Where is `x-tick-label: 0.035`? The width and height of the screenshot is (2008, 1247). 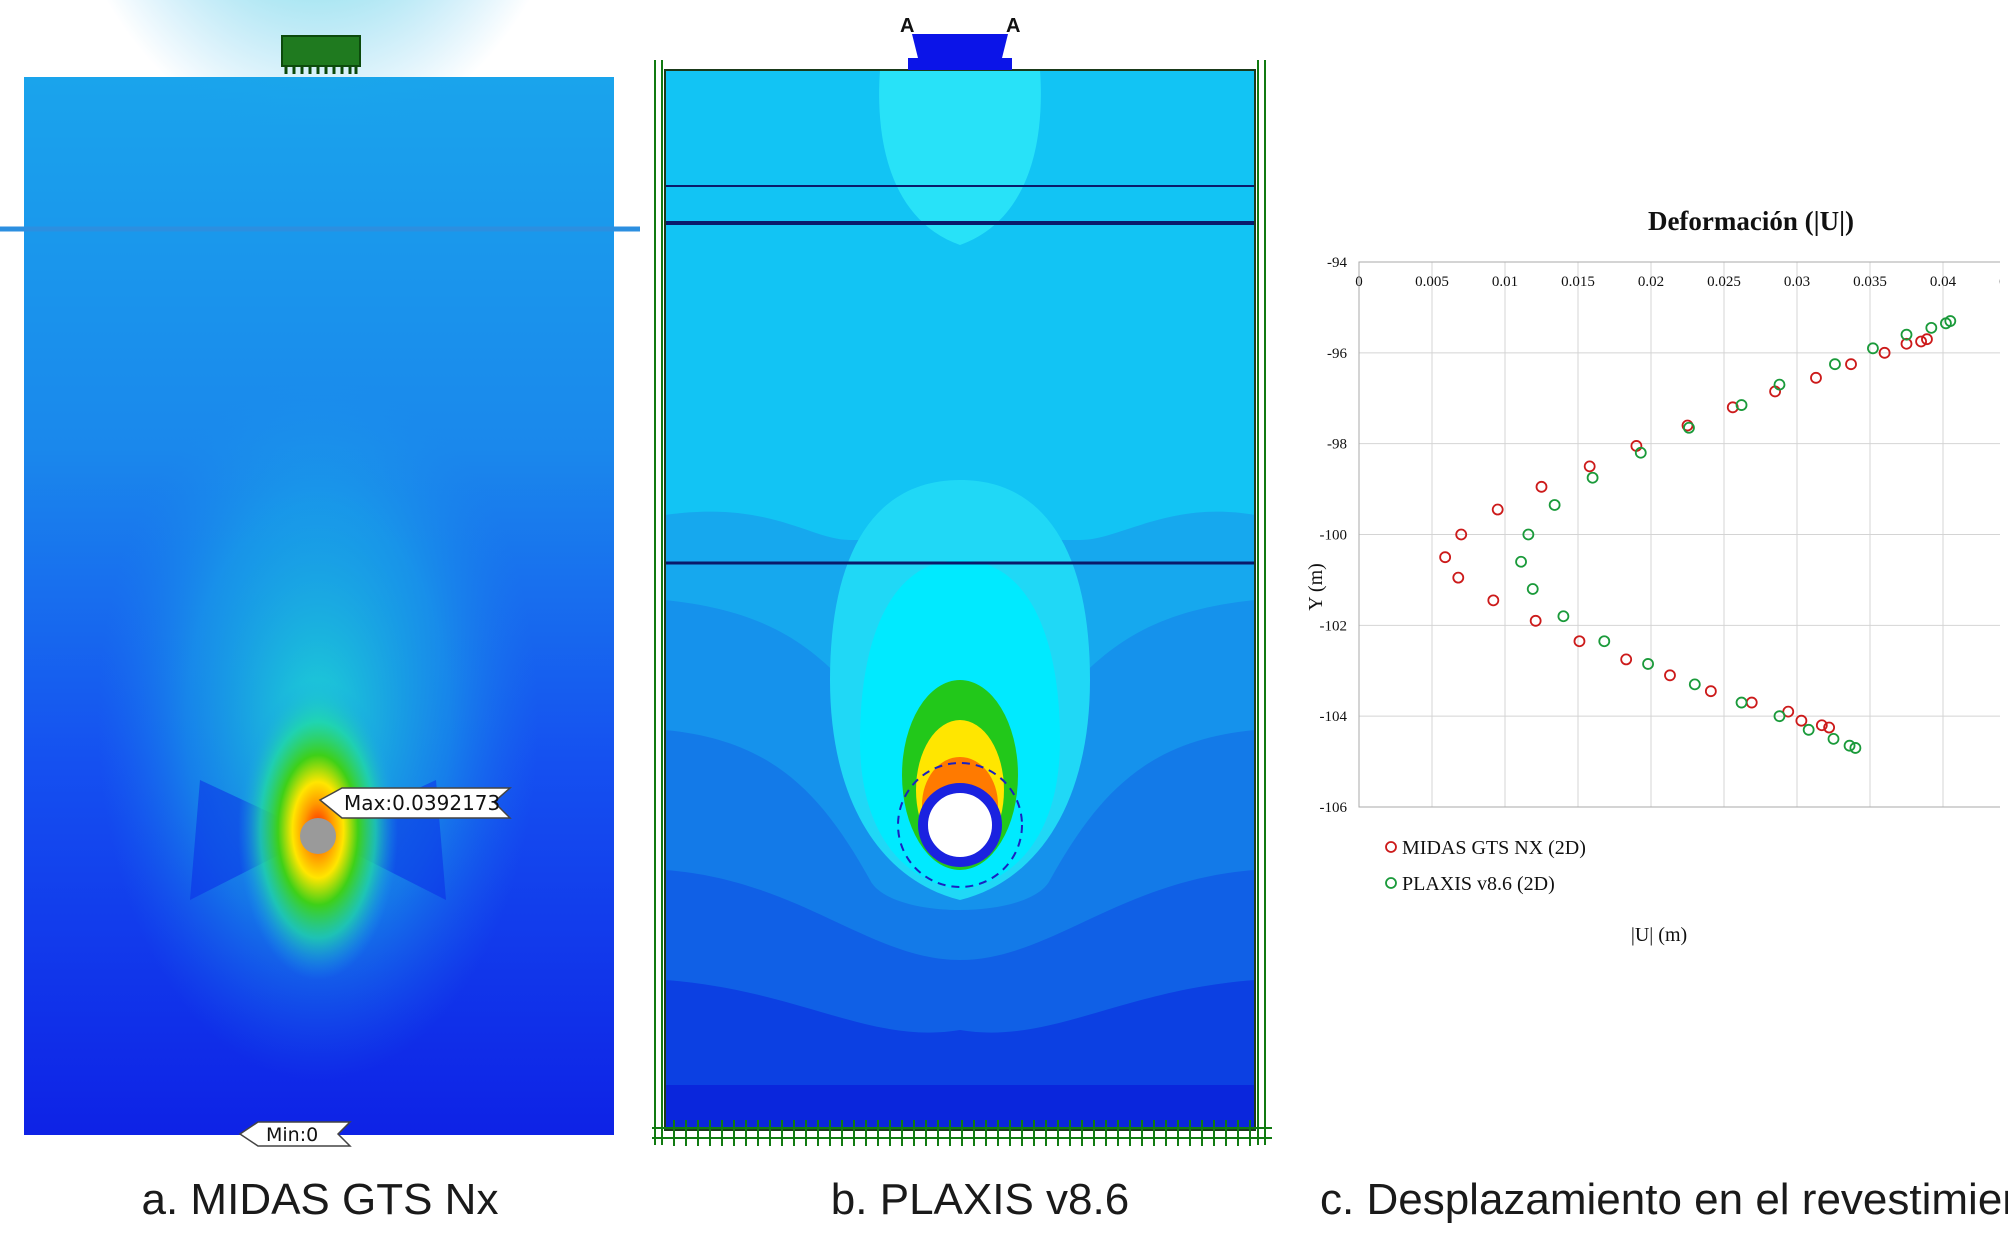 x-tick-label: 0.035 is located at coordinates (1870, 282).